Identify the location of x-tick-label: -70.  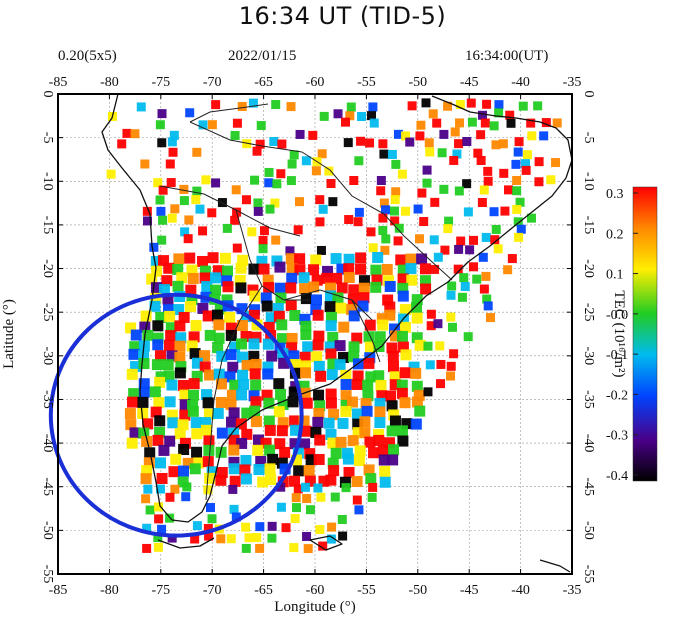
(212, 590).